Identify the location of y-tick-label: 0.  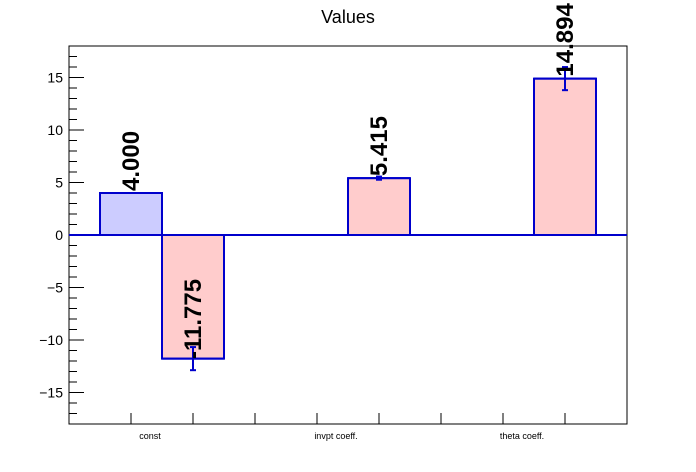
(59, 235).